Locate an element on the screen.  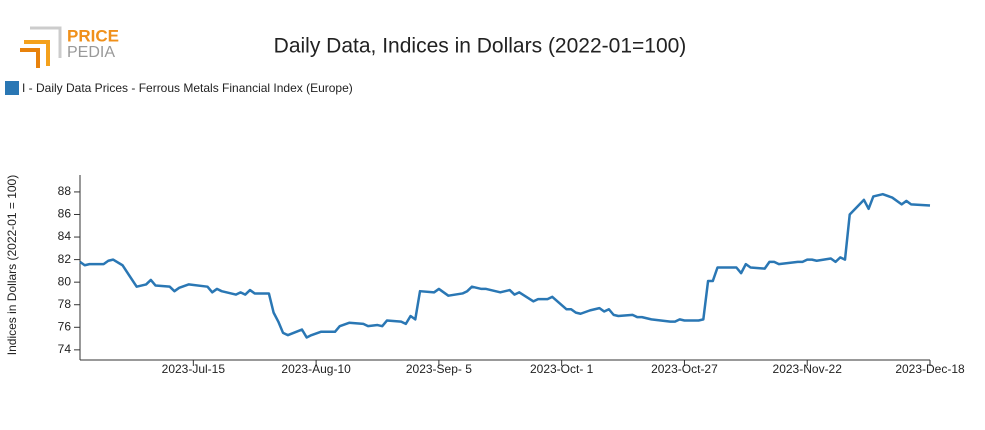
y-tick-label: 78 is located at coordinates (65, 304).